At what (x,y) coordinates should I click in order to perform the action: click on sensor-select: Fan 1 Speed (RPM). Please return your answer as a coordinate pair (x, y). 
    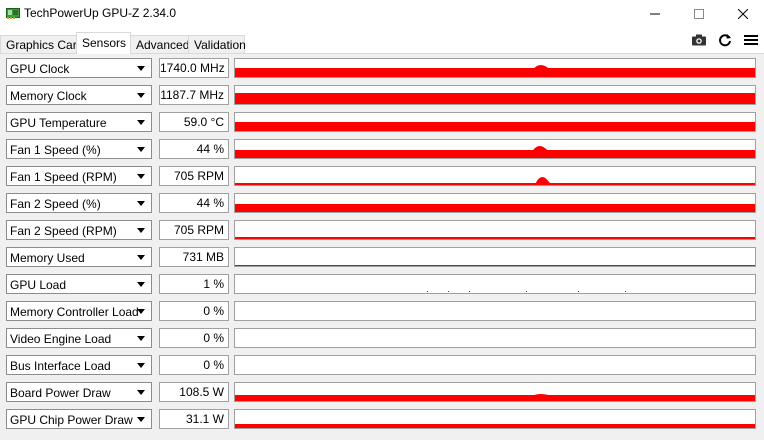
    Looking at the image, I should click on (79, 176).